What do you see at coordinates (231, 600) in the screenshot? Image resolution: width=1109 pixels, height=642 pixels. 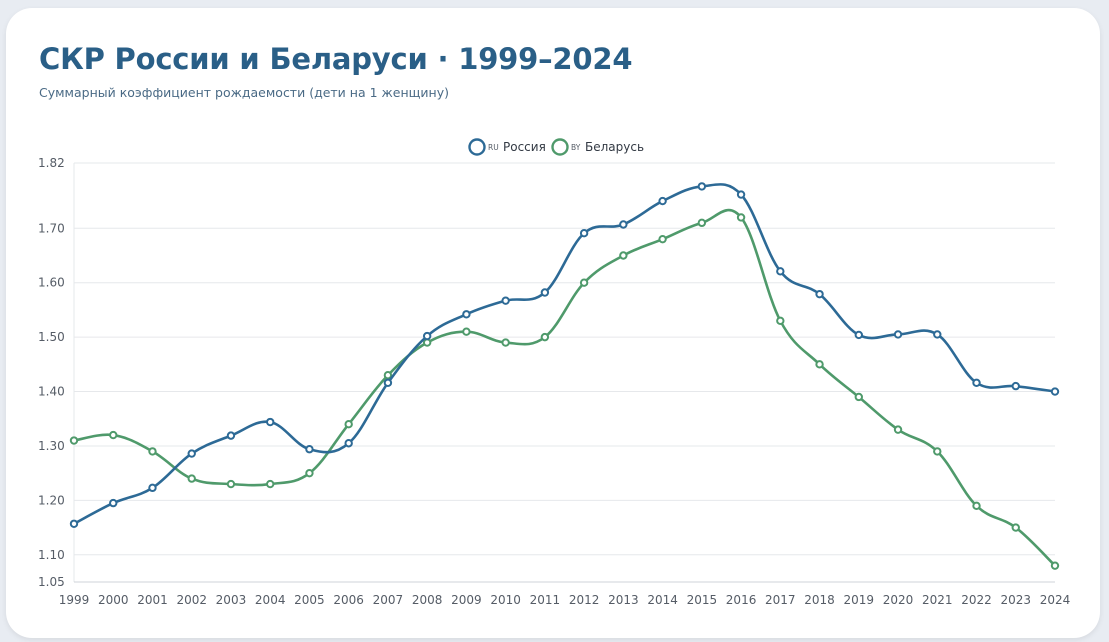 I see `x-tick-label: 2003` at bounding box center [231, 600].